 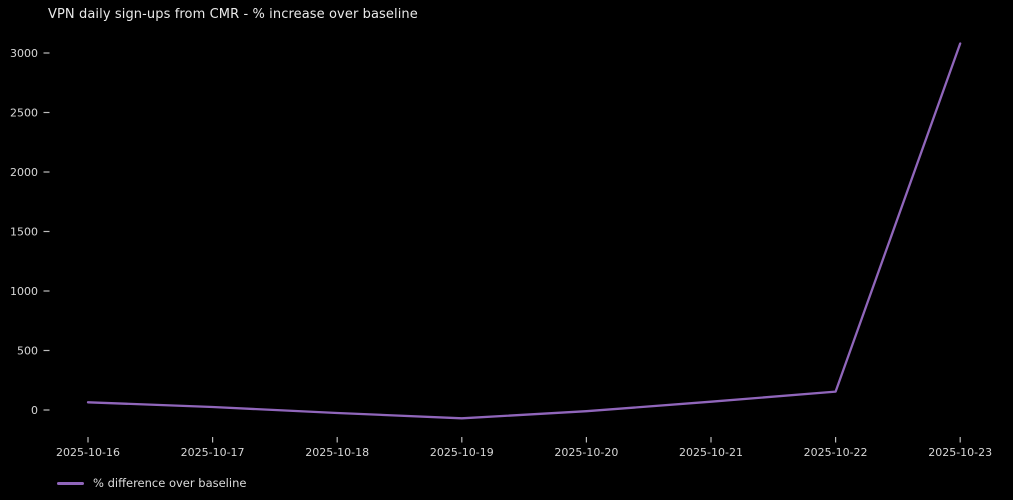 What do you see at coordinates (213, 452) in the screenshot?
I see `x-tick-label: 2025-10-17` at bounding box center [213, 452].